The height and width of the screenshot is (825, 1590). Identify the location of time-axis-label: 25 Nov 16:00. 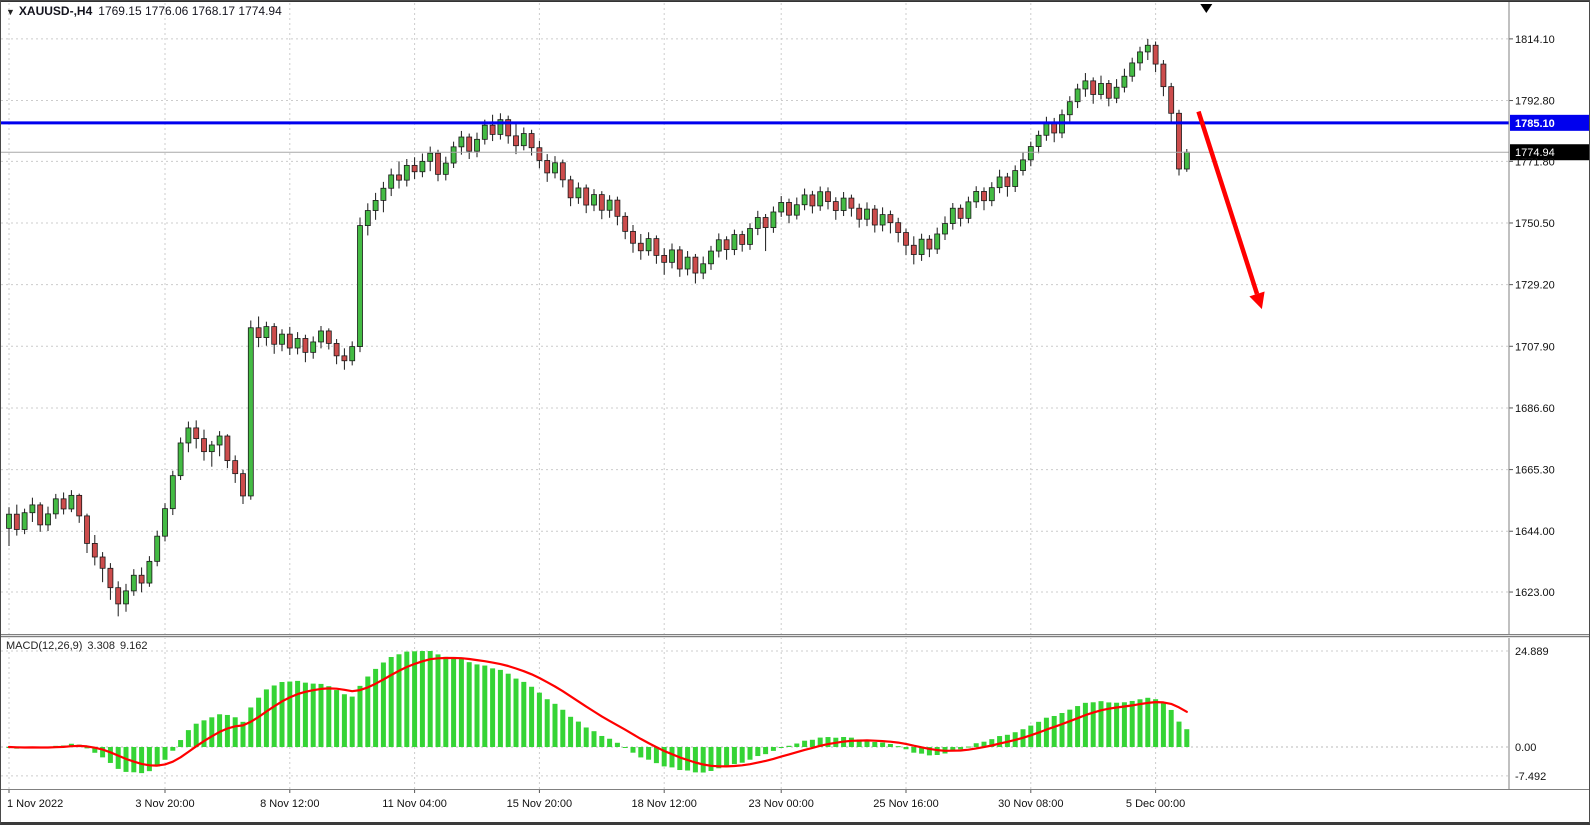
(905, 804).